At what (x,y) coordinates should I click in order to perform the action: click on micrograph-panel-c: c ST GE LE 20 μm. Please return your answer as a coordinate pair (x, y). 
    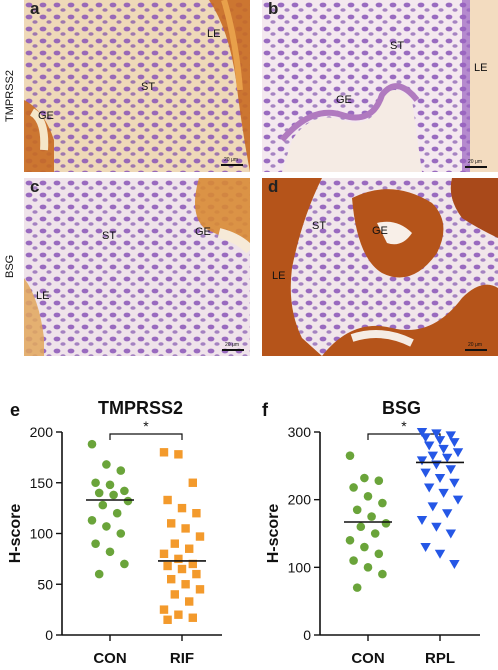
    Looking at the image, I should click on (137, 267).